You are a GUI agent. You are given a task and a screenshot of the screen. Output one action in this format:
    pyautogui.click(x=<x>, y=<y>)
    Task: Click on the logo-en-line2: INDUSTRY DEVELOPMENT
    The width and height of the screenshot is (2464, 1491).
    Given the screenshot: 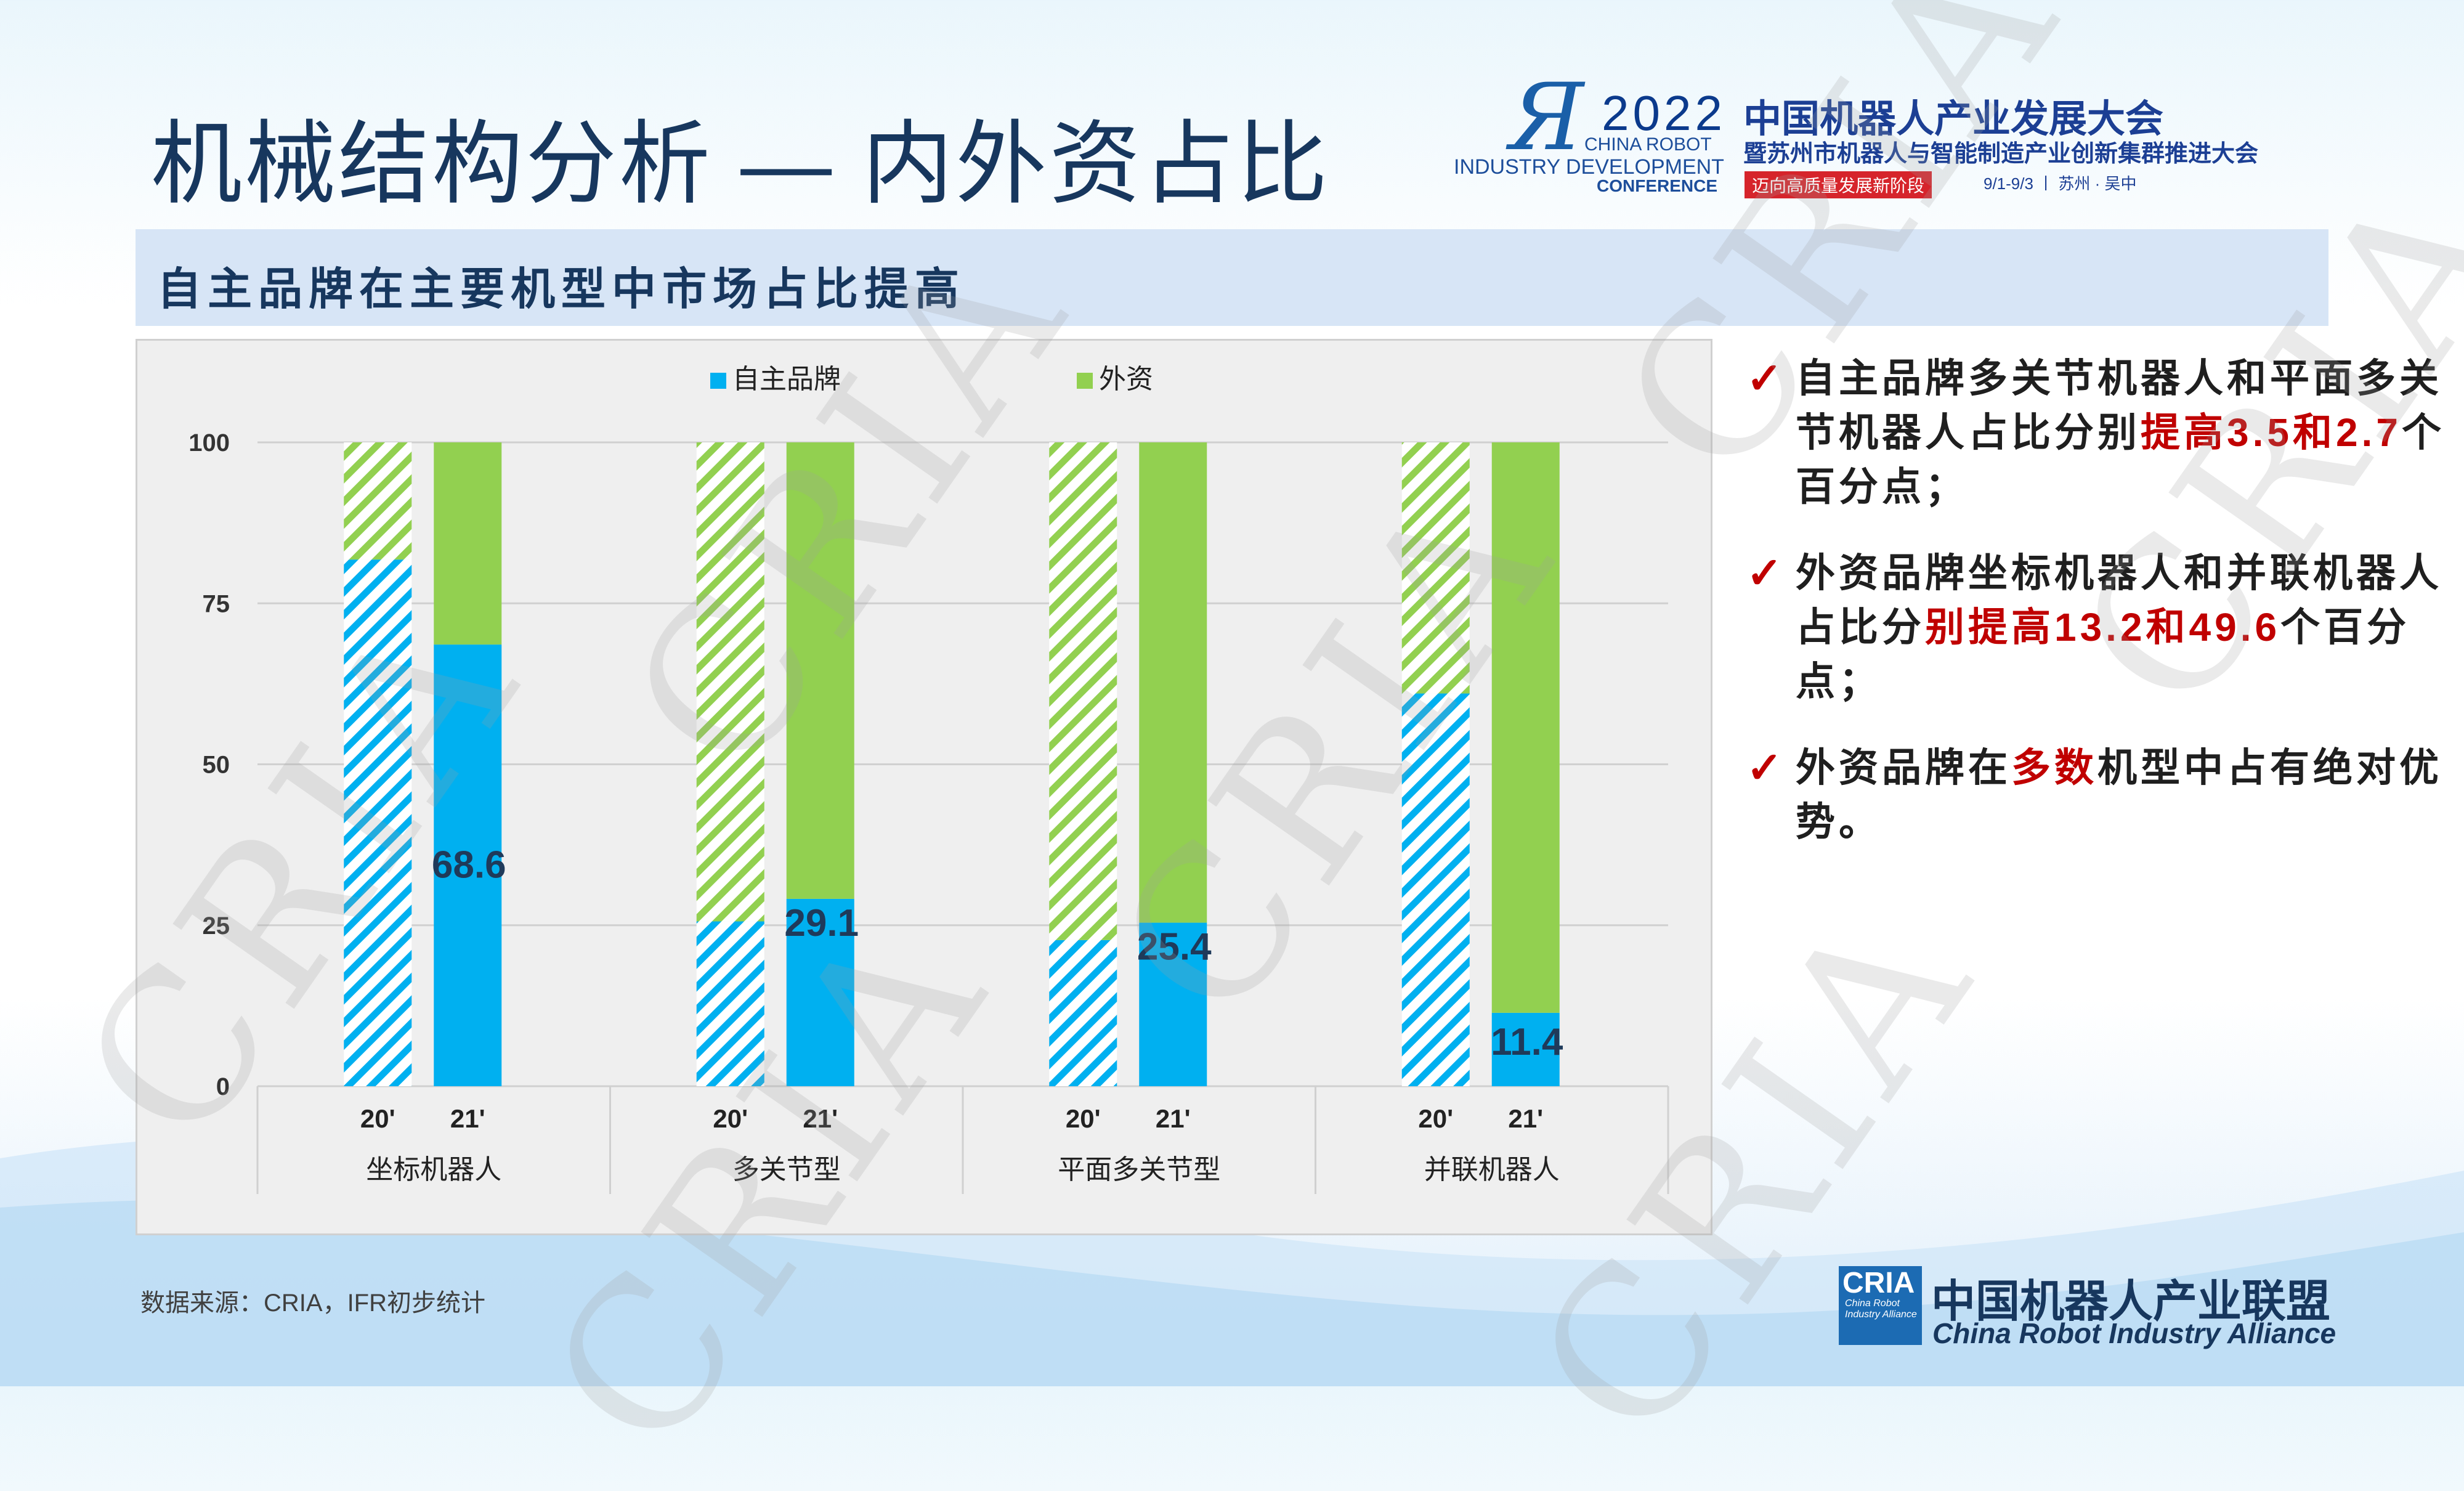 What is the action you would take?
    pyautogui.click(x=1589, y=167)
    